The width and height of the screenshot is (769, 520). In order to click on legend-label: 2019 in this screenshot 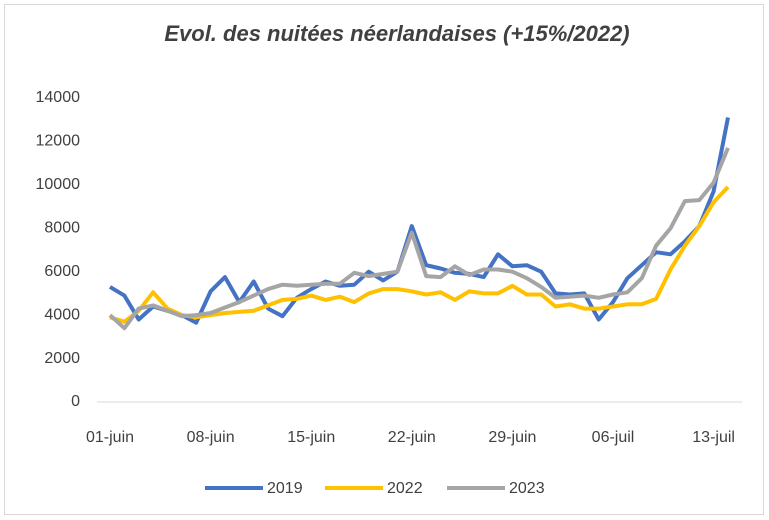, I will do `click(285, 488)`.